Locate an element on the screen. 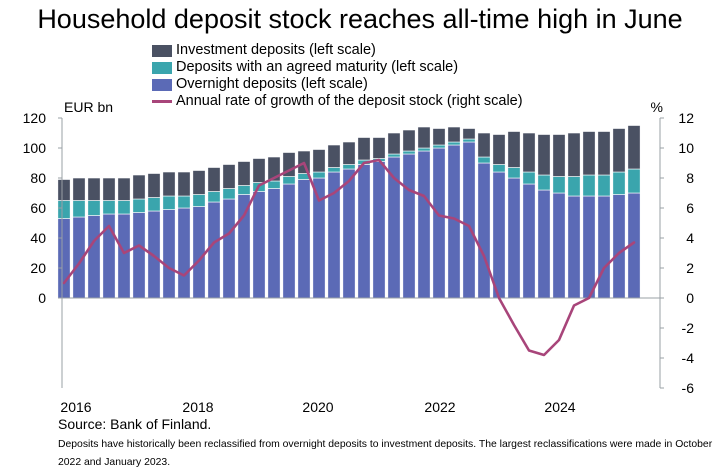 This screenshot has height=472, width=720. x-tick-label: 2020 is located at coordinates (317, 407).